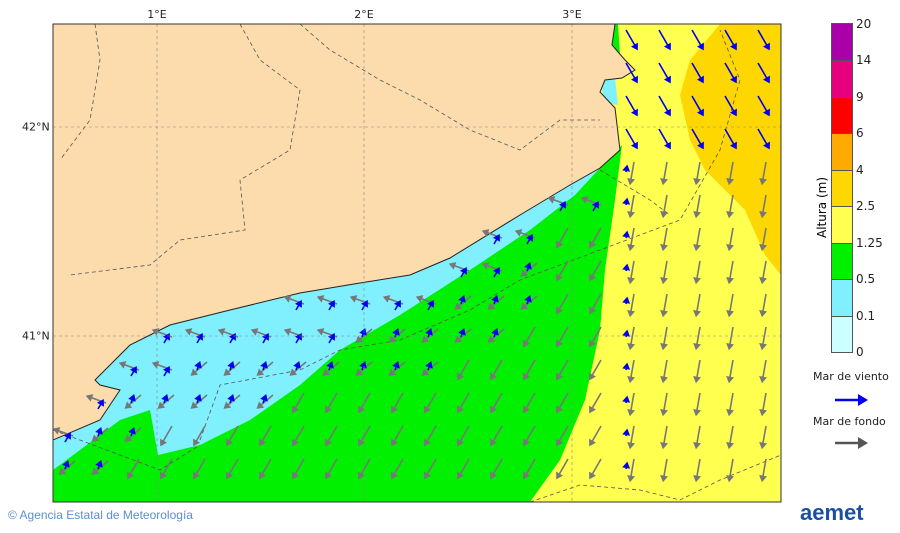 This screenshot has height=533, width=900. Describe the element at coordinates (869, 242) in the screenshot. I see `colorbar-tick: 1.25` at that location.